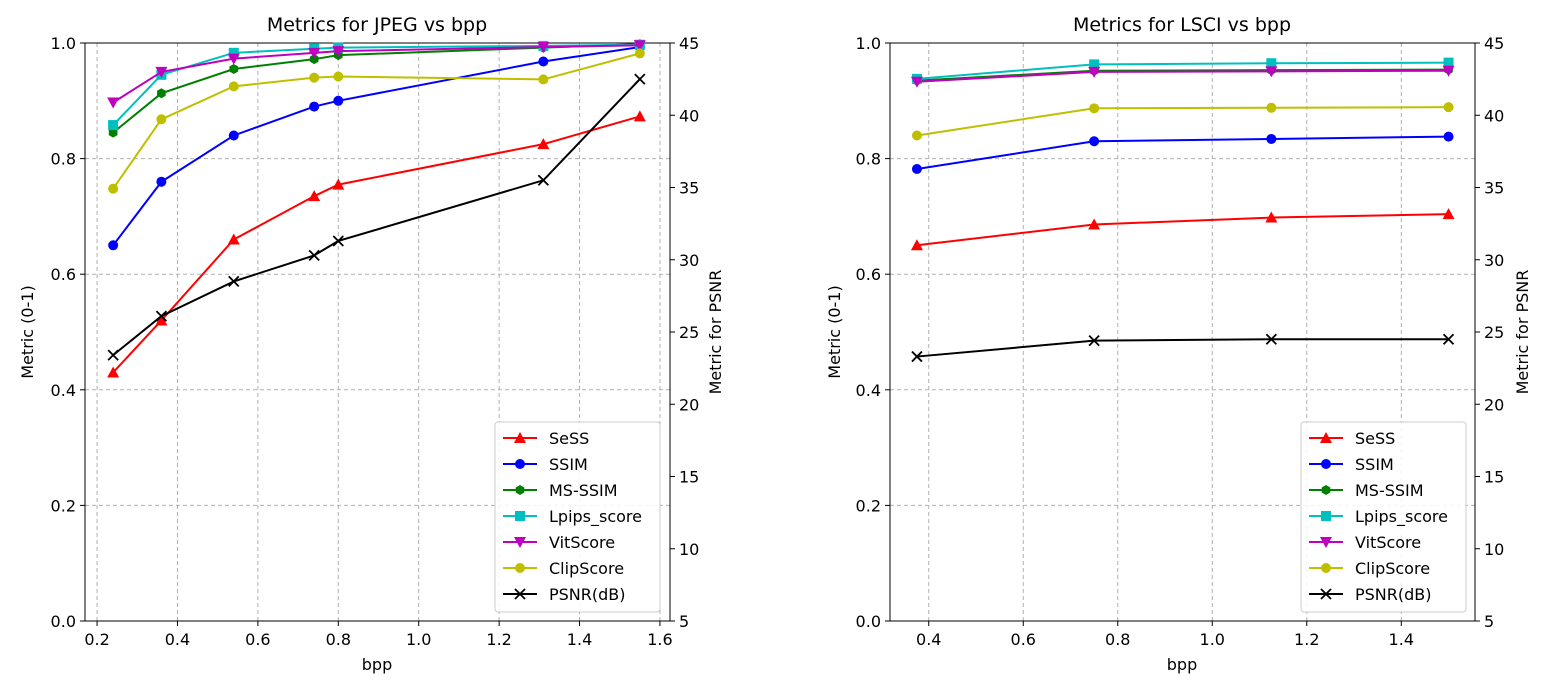 The width and height of the screenshot is (1550, 694). Describe the element at coordinates (689, 404) in the screenshot. I see `y2-tick-label: 20` at that location.